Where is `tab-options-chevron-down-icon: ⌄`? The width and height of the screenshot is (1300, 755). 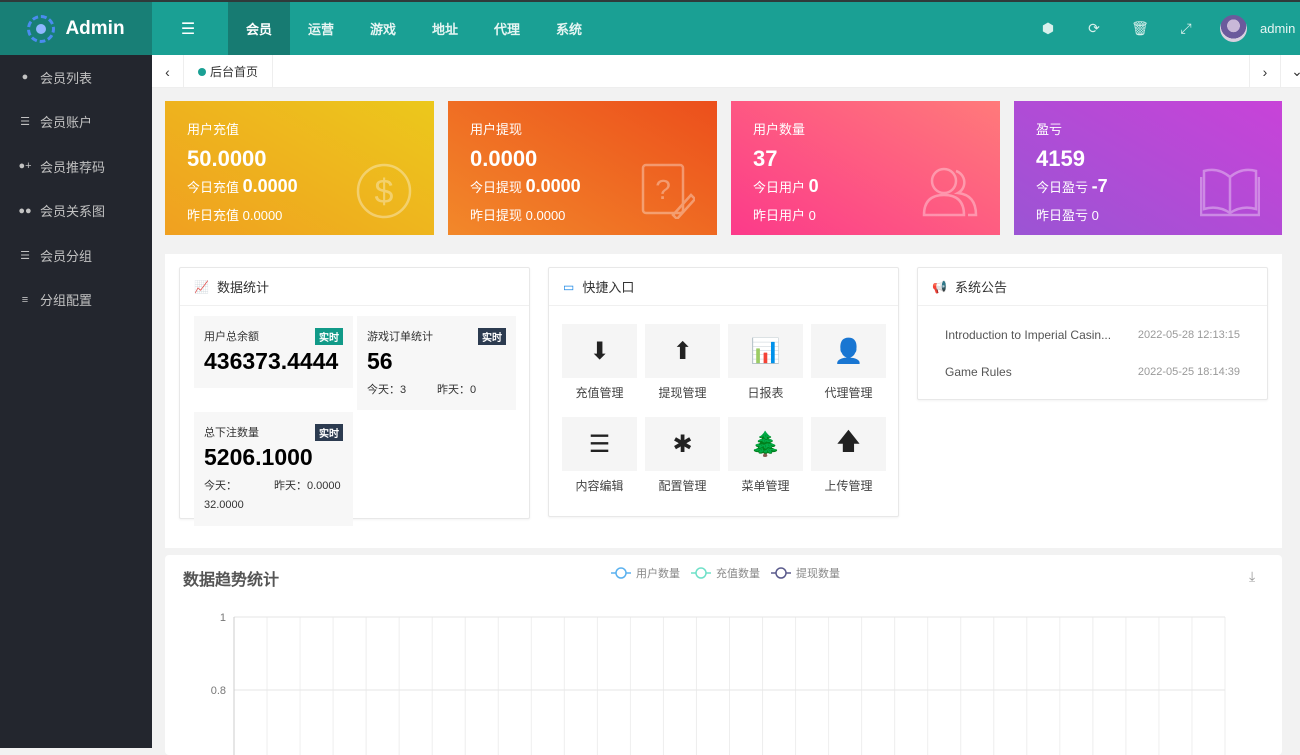 tab-options-chevron-down-icon: ⌄ is located at coordinates (1295, 71).